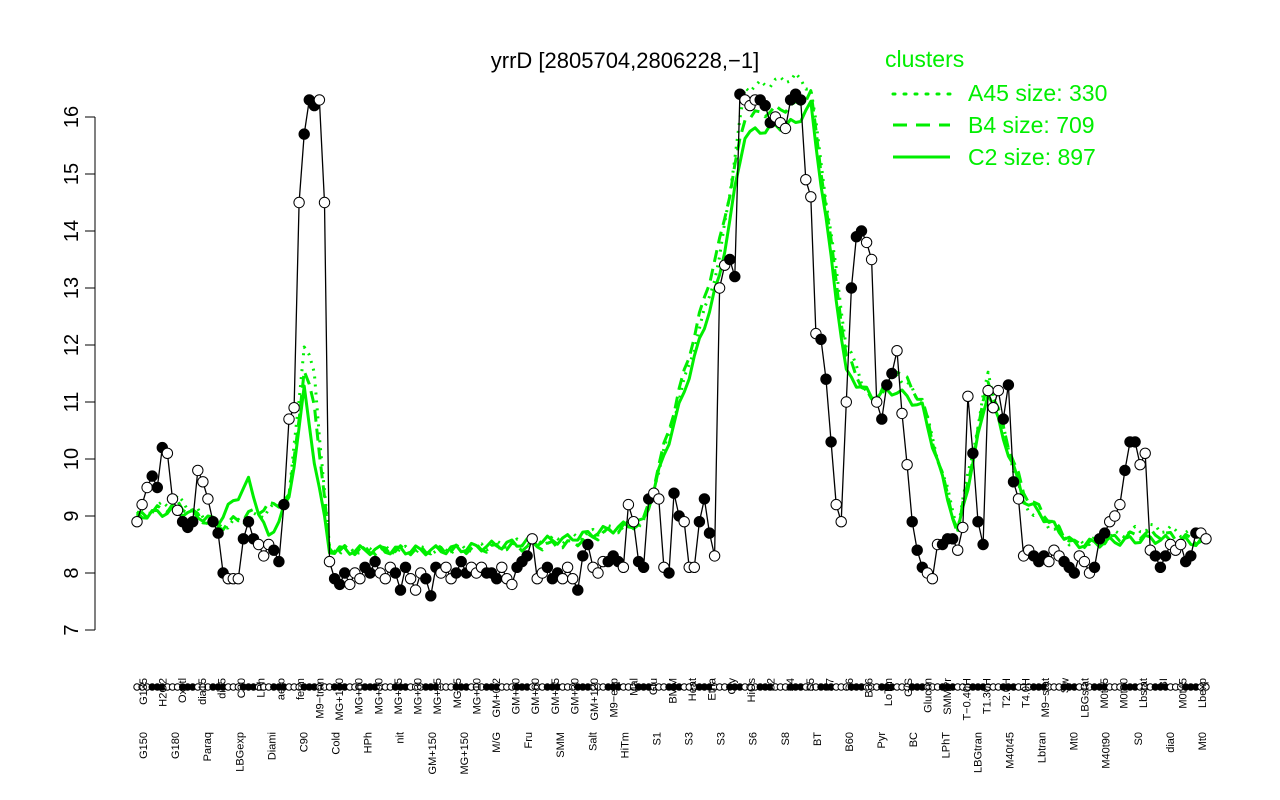 The height and width of the screenshot is (800, 1280). What do you see at coordinates (674, 691) in the screenshot?
I see `x-tick-label: BMM` at bounding box center [674, 691].